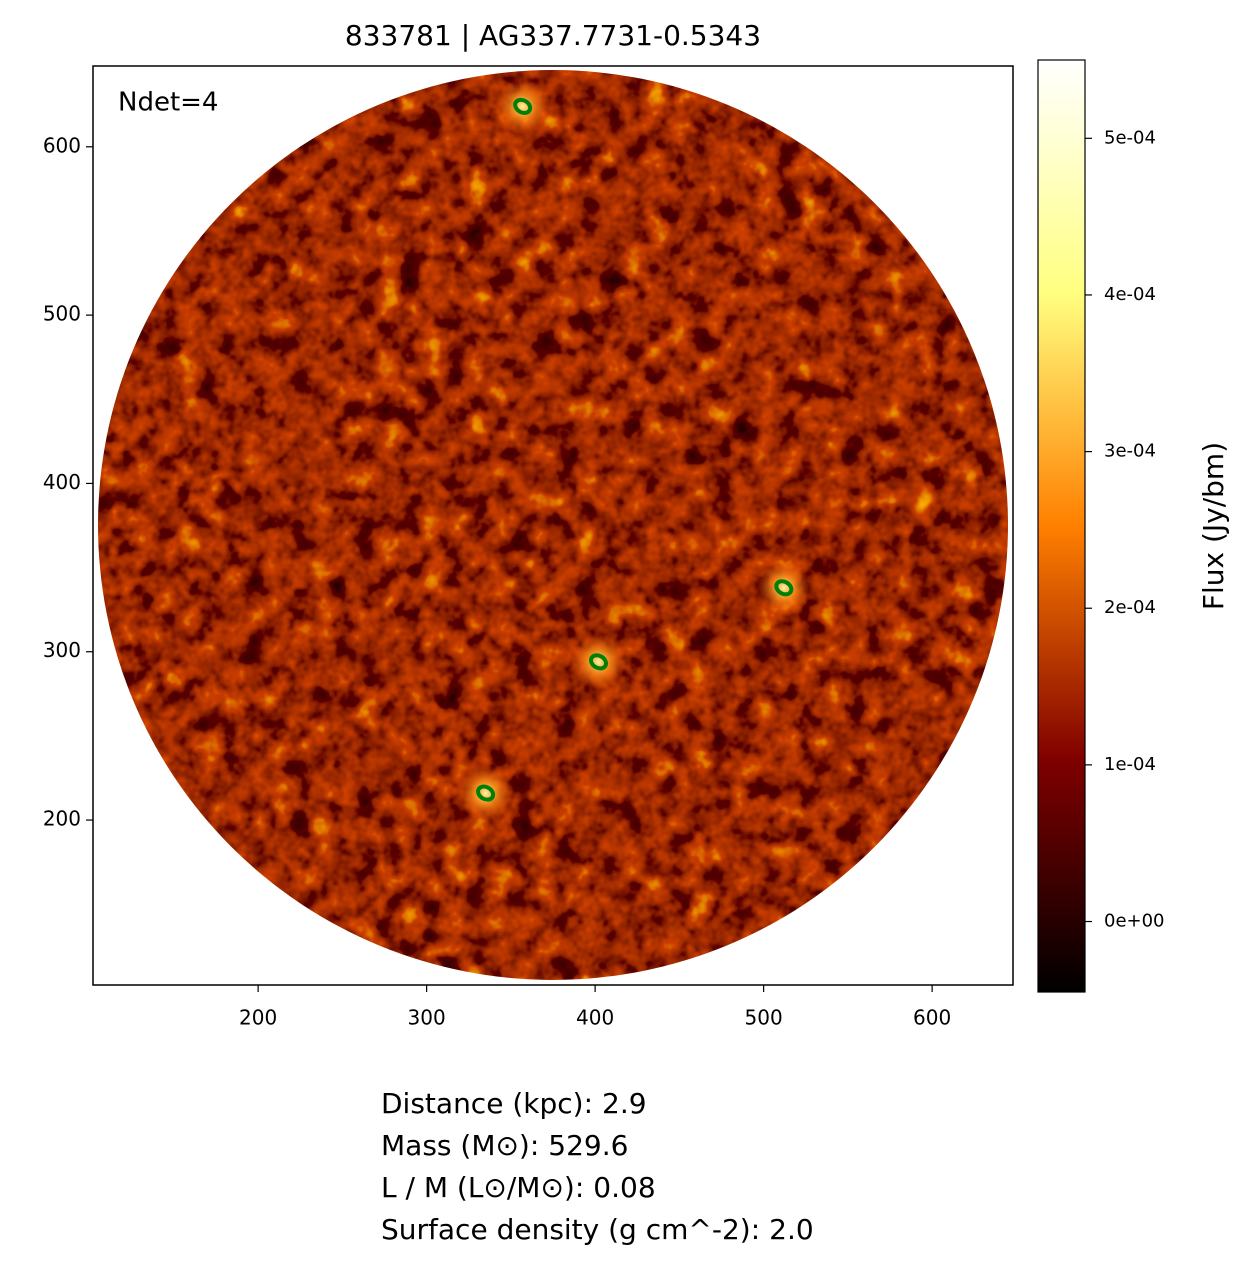  What do you see at coordinates (764, 1018) in the screenshot?
I see `x-tick-label: 500` at bounding box center [764, 1018].